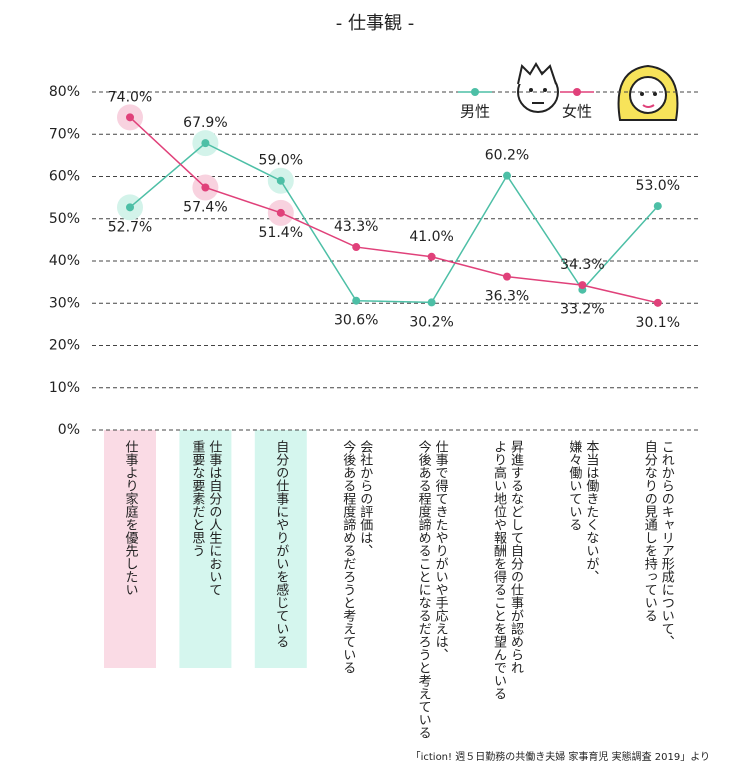 The width and height of the screenshot is (750, 765). Describe the element at coordinates (356, 227) in the screenshot. I see `data-label: 43.3%` at that location.